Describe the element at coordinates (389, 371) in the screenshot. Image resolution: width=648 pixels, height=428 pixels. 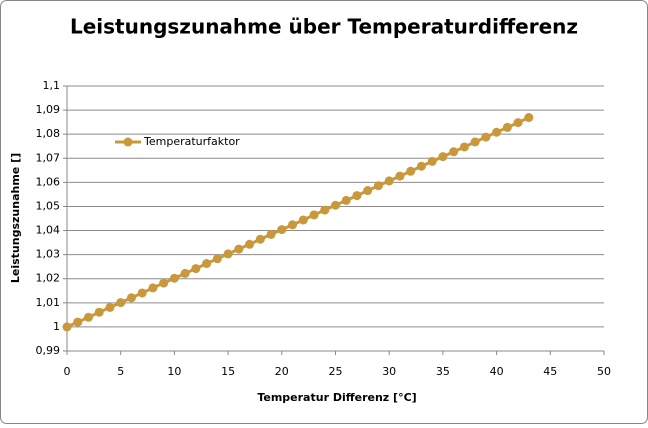
I see `x-tick-label: 30` at that location.